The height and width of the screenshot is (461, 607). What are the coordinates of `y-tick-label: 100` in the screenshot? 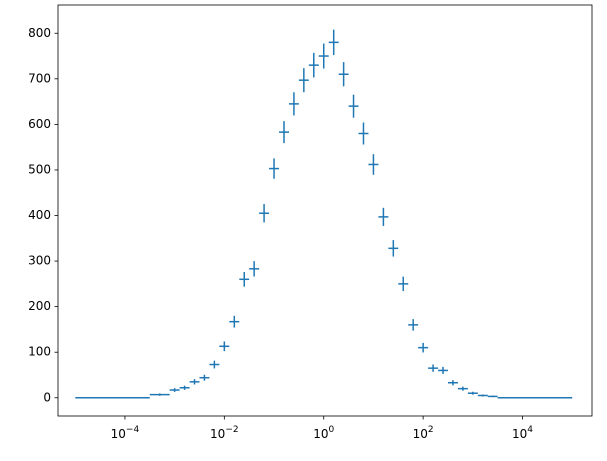 It's located at (39, 352).